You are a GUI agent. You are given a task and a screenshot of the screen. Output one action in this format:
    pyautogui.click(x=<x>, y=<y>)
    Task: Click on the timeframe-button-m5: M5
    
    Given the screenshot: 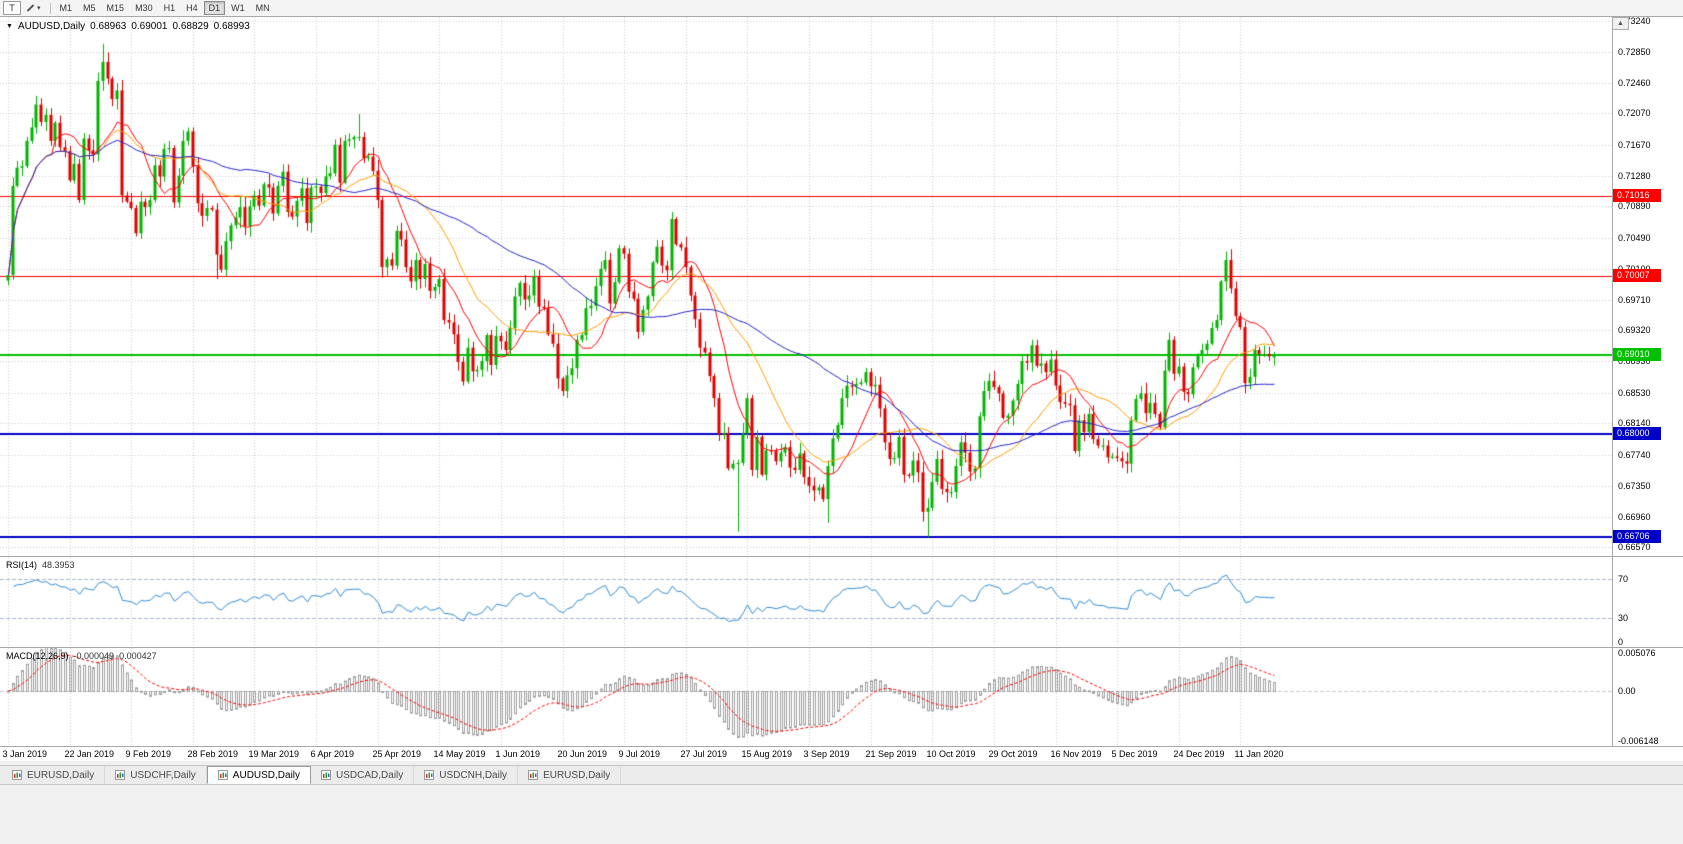 What is the action you would take?
    pyautogui.click(x=89, y=8)
    